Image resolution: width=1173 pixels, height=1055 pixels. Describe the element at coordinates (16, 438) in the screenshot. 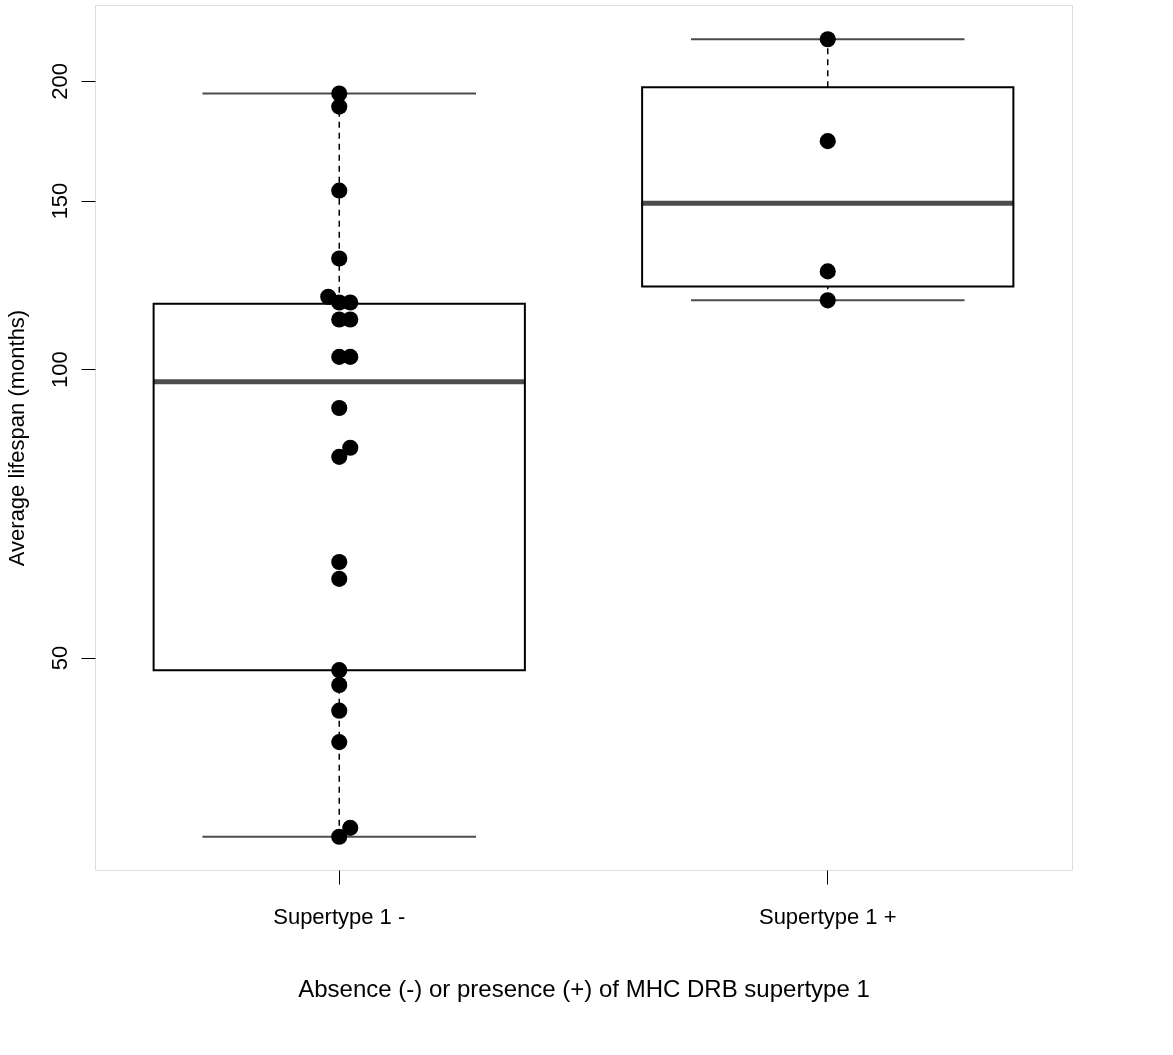

I see `y-axis-title: Average lifespan (months)` at that location.